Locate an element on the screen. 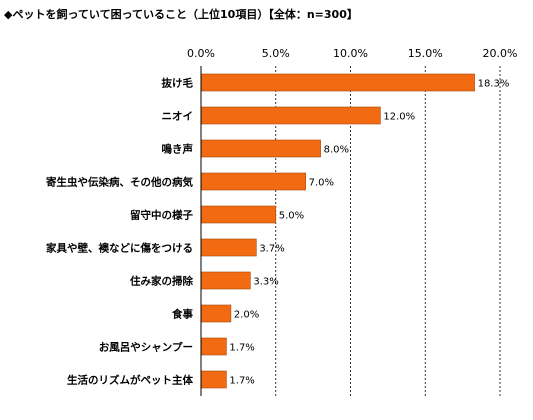  category-label: 抜け毛 is located at coordinates (178, 83).